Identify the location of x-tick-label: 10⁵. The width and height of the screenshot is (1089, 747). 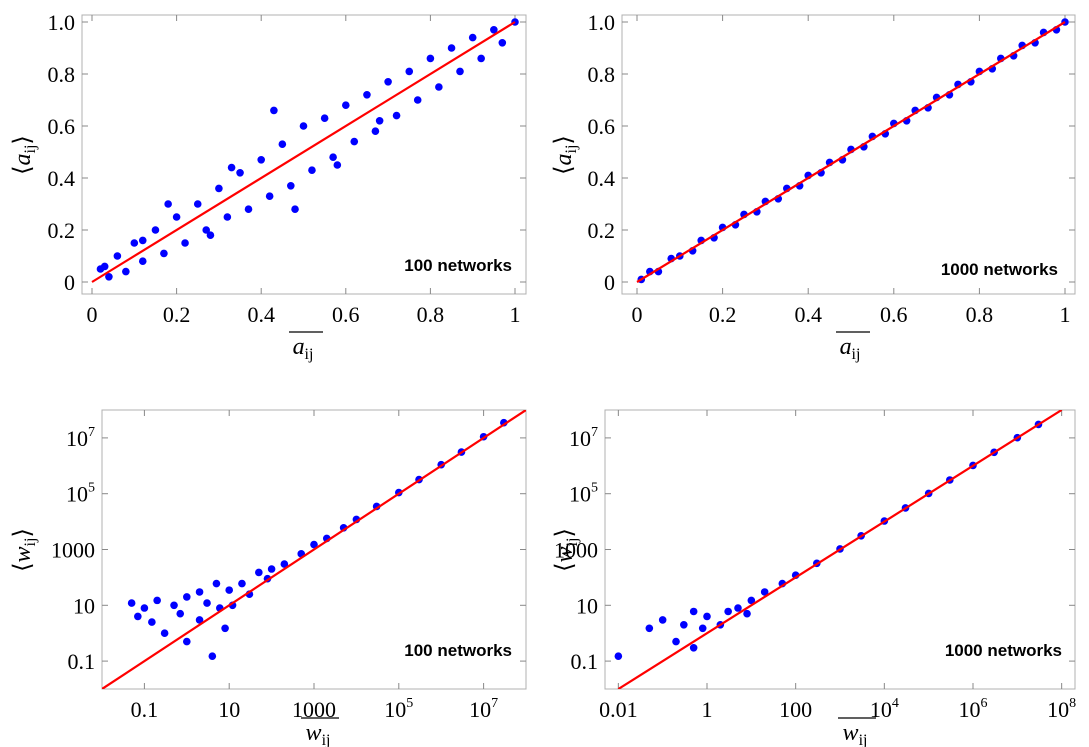
(398, 709).